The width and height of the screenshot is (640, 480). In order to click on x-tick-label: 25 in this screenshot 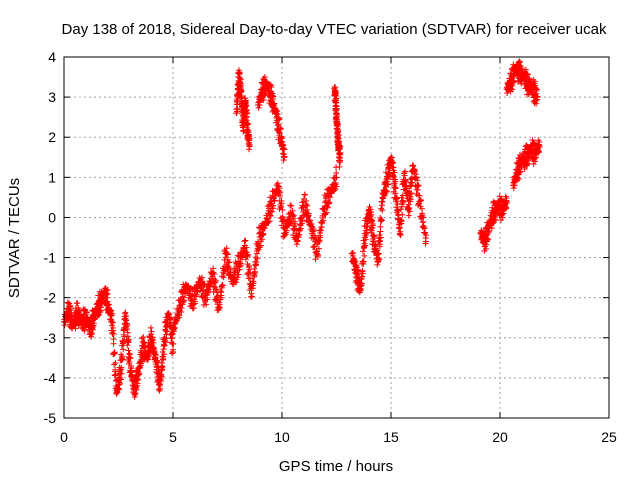, I will do `click(609, 437)`.